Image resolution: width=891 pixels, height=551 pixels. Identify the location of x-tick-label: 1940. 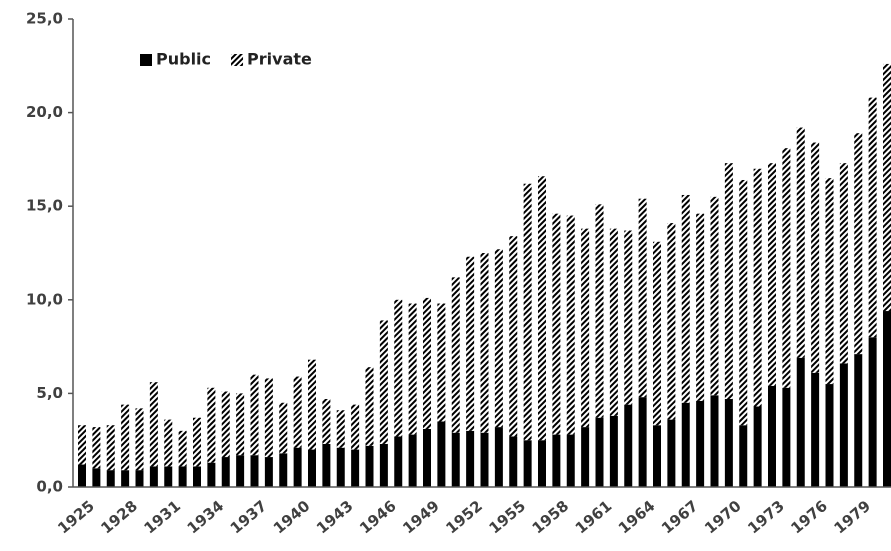
(292, 517).